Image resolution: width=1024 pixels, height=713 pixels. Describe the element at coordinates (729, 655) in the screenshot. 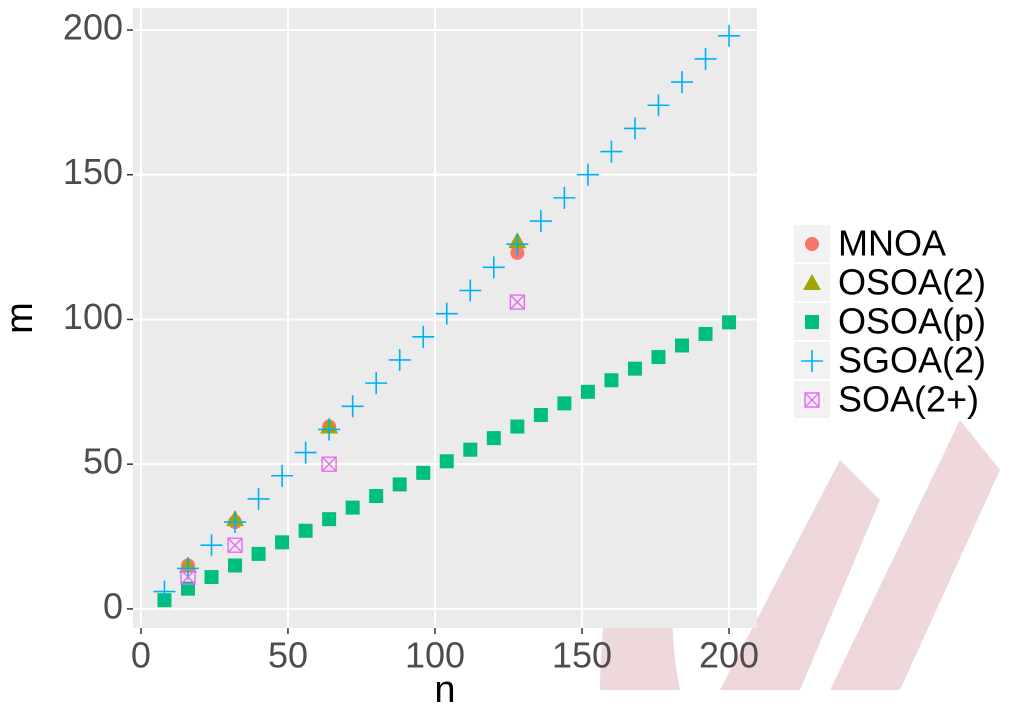

I see `x-tick-label: 200` at that location.